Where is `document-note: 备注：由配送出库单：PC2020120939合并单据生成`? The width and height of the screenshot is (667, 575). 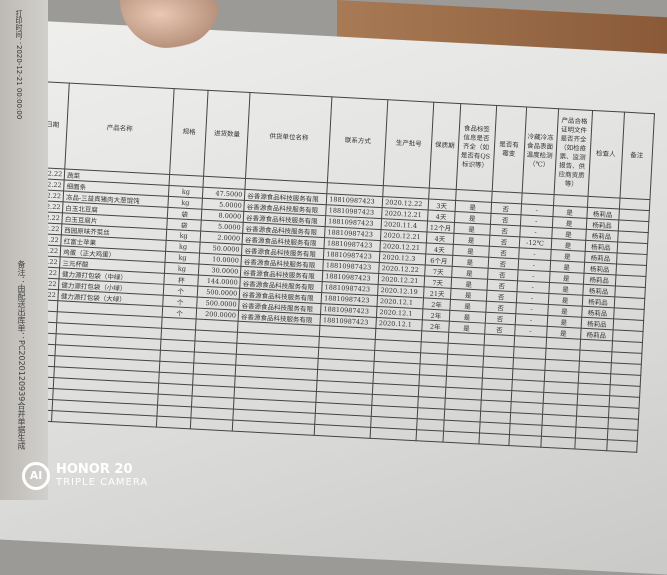 document-note: 备注：由配送出库单：PC2020120939合并单据生成 is located at coordinates (21, 355).